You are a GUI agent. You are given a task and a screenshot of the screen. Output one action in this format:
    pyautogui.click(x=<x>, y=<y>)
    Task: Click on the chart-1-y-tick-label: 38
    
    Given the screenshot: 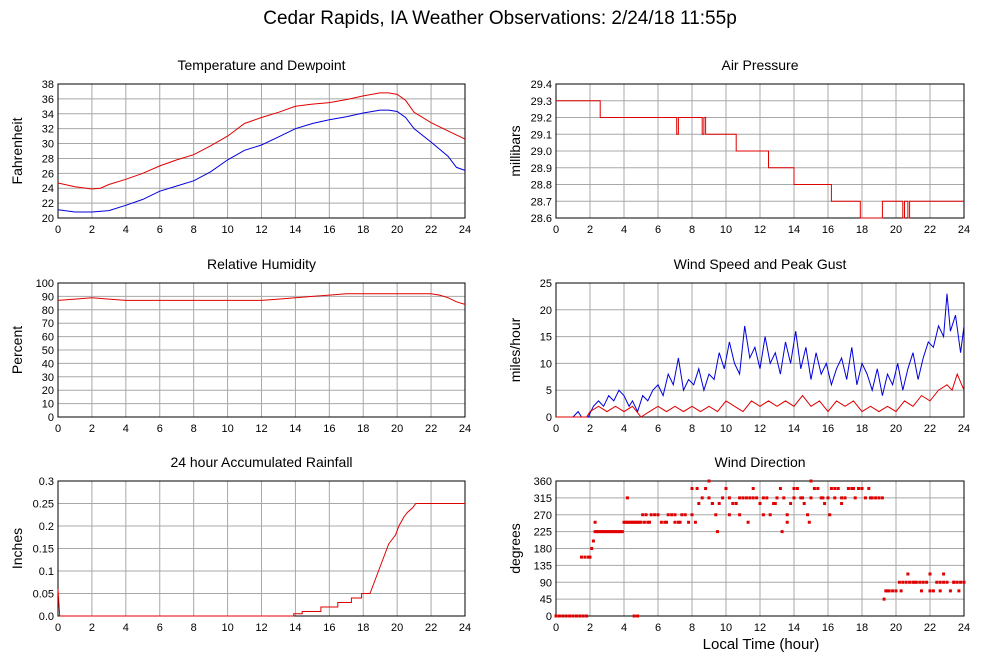 What is the action you would take?
    pyautogui.click(x=48, y=85)
    